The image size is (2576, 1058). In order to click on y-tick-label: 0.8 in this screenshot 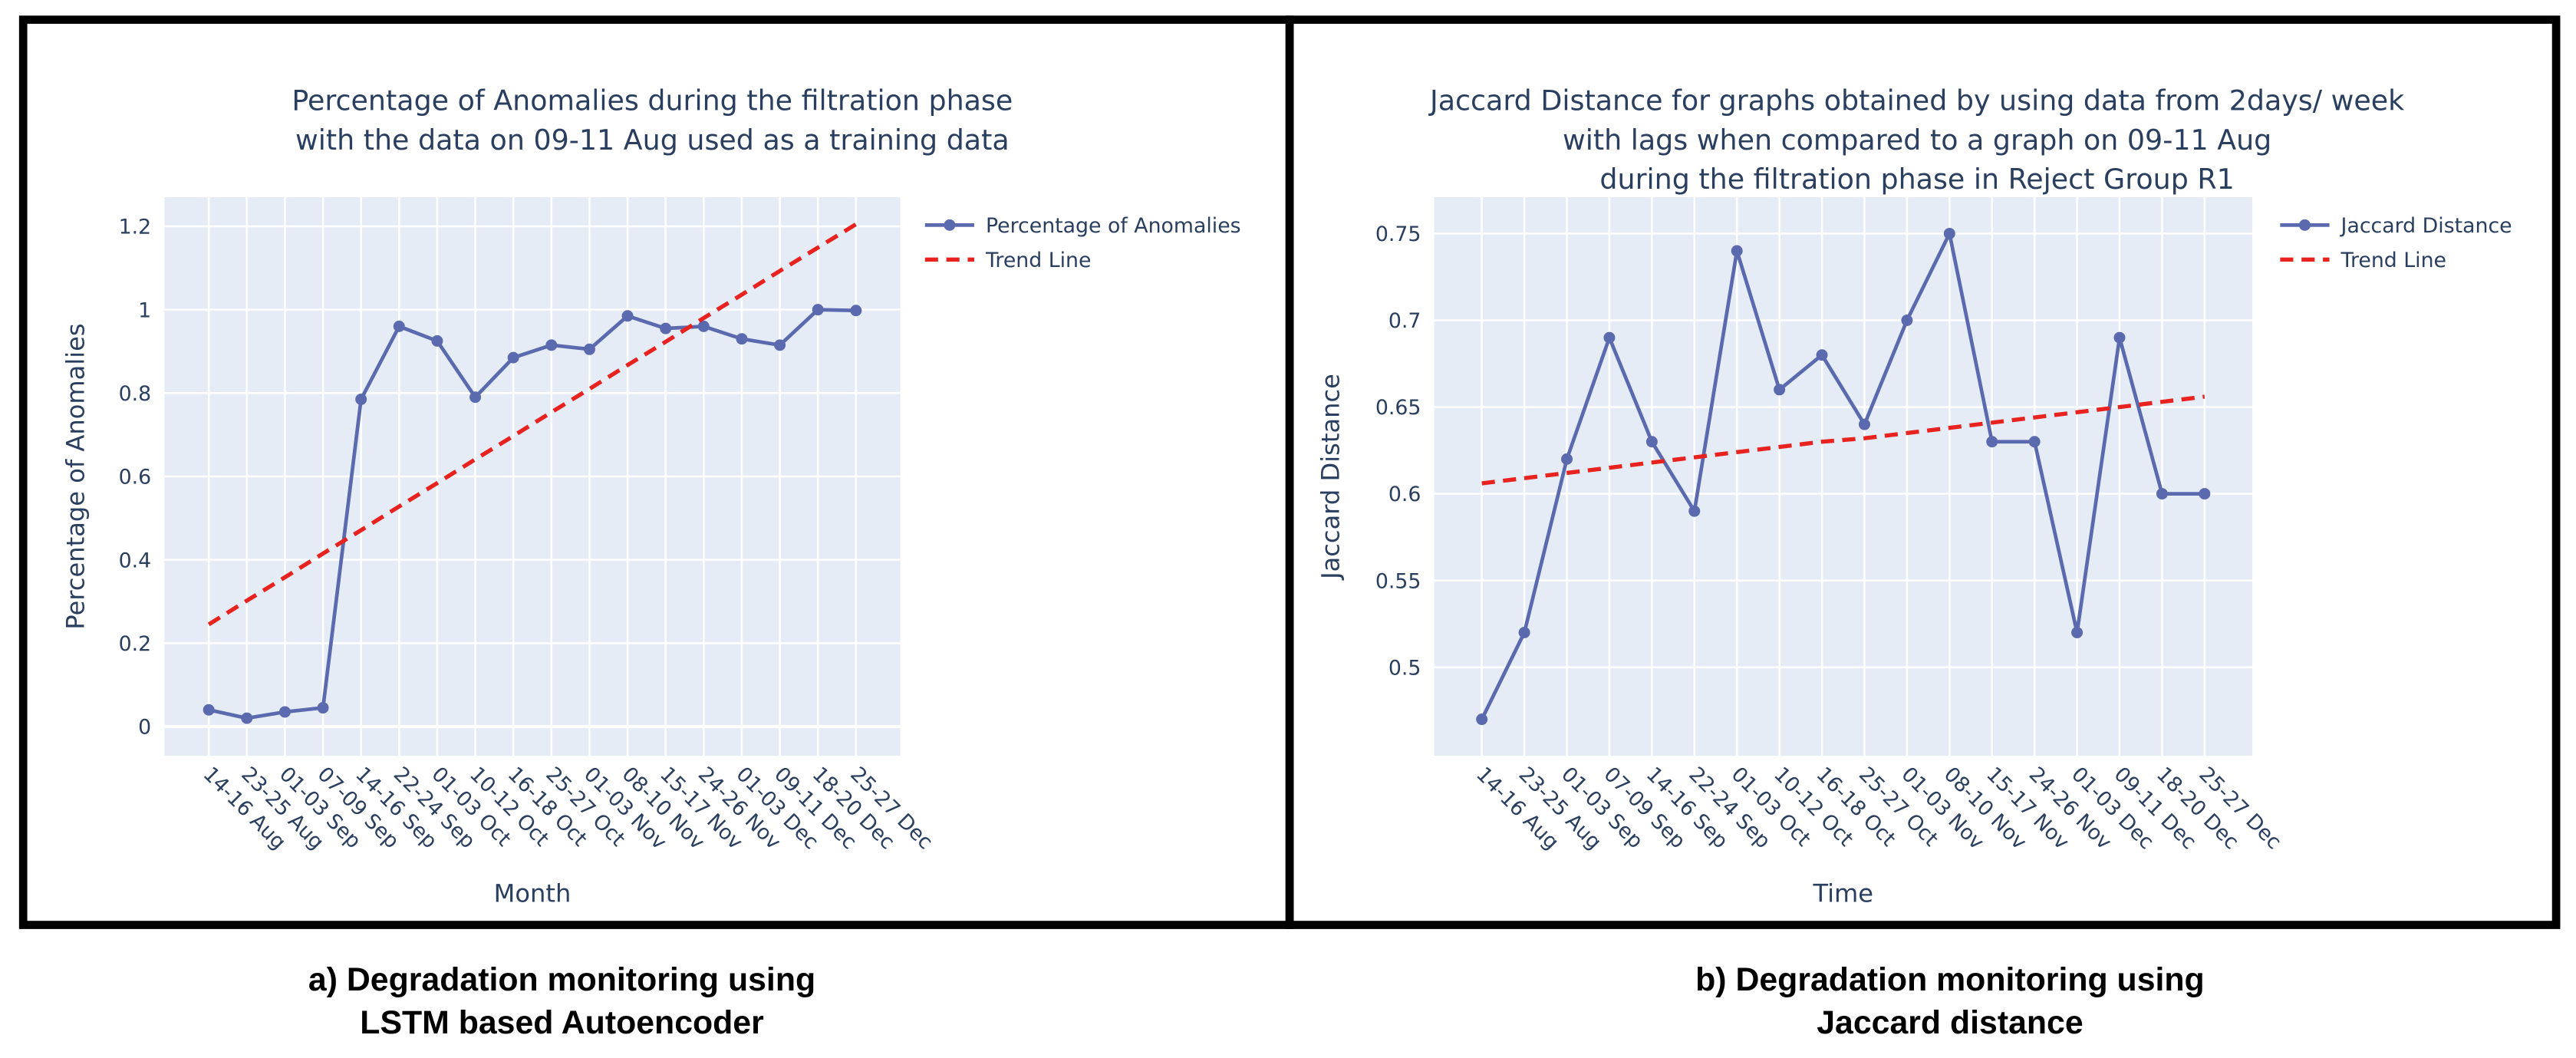, I will do `click(135, 394)`.